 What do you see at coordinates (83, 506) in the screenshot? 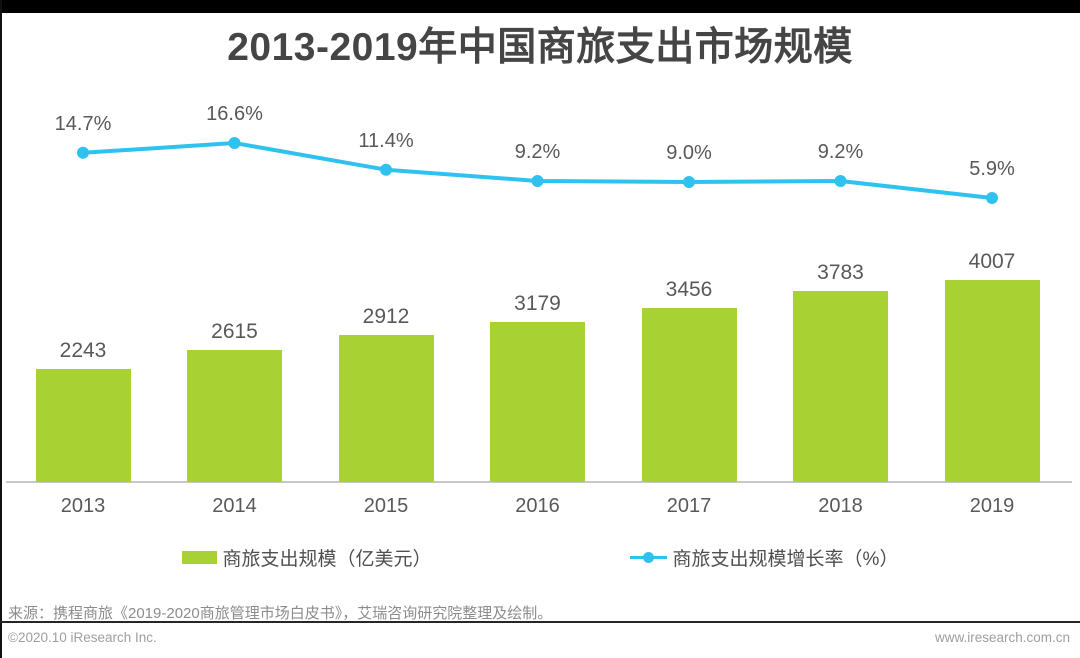
I see `x-axis-label-2013: 2013` at bounding box center [83, 506].